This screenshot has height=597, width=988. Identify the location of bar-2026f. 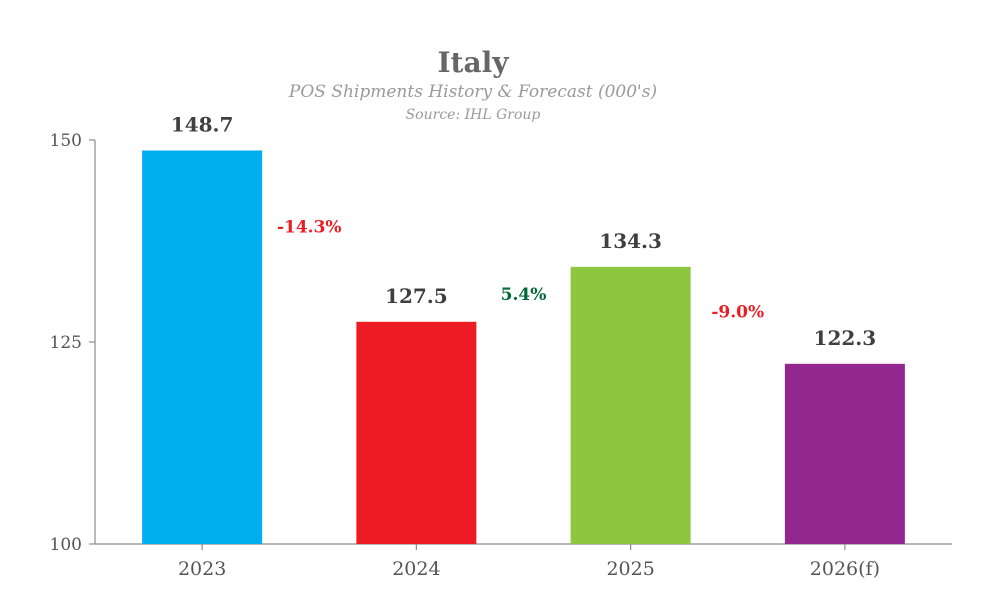
(844, 453).